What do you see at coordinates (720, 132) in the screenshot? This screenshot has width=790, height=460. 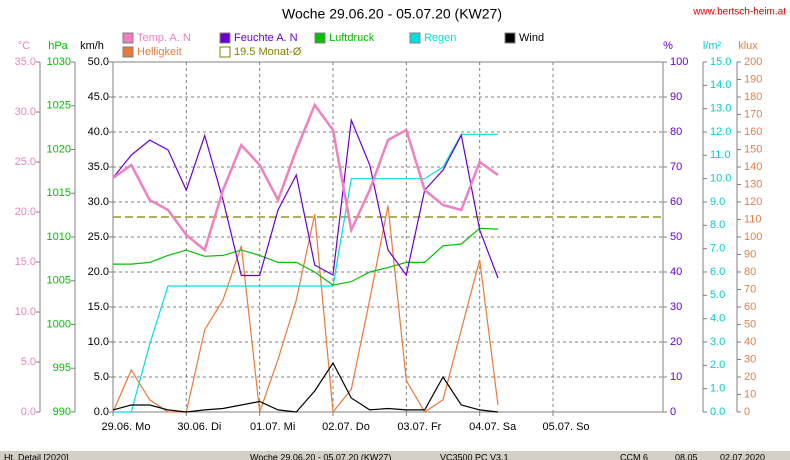 I see `y-tick-label: 12.0` at bounding box center [720, 132].